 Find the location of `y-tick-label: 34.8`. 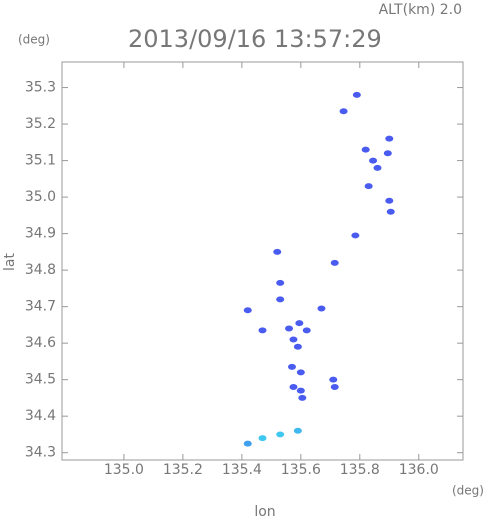

y-tick-label: 34.8 is located at coordinates (40, 270).